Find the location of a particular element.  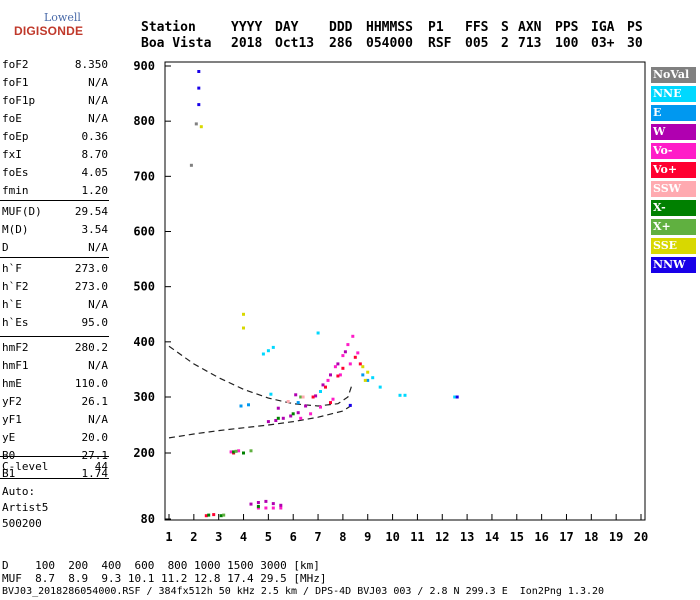

param-row: foF1 N/A is located at coordinates (55, 85).